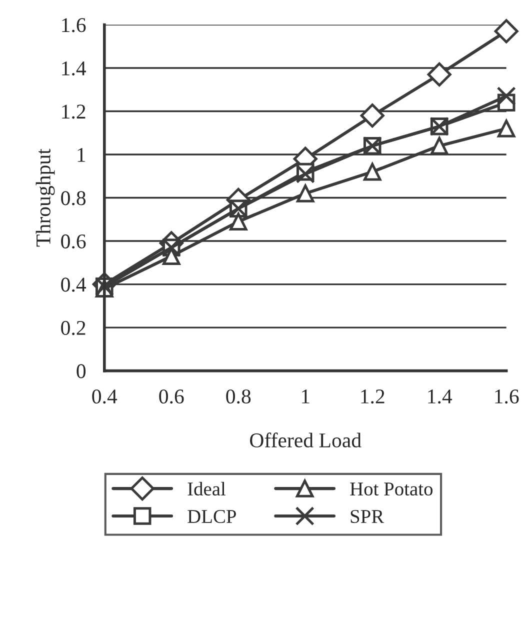  What do you see at coordinates (81, 371) in the screenshot?
I see `y-tick-label: 0` at bounding box center [81, 371].